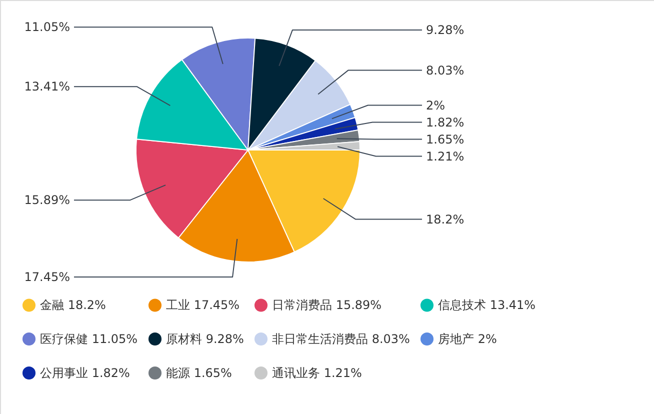 The height and width of the screenshot is (414, 654). What do you see at coordinates (89, 339) in the screenshot?
I see `legend-label: 医疗保健 11.05%` at bounding box center [89, 339].